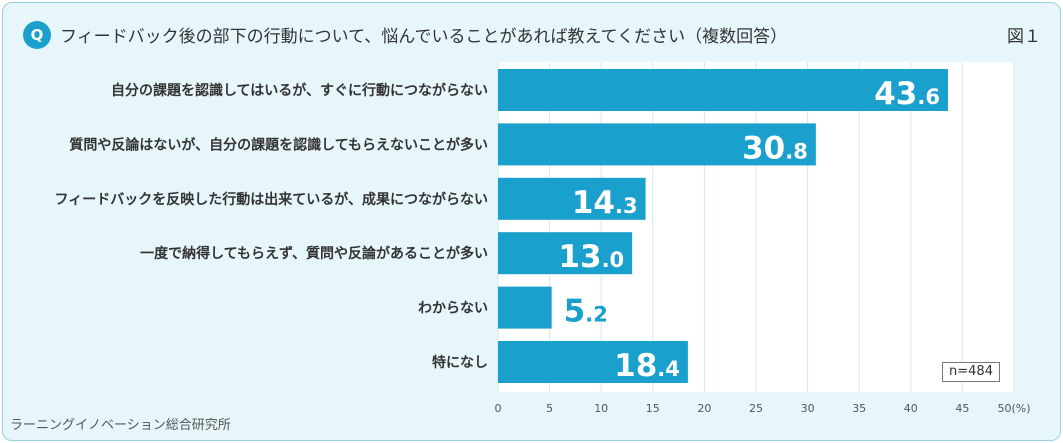  What do you see at coordinates (859, 408) in the screenshot?
I see `x-tick-label: 35` at bounding box center [859, 408].